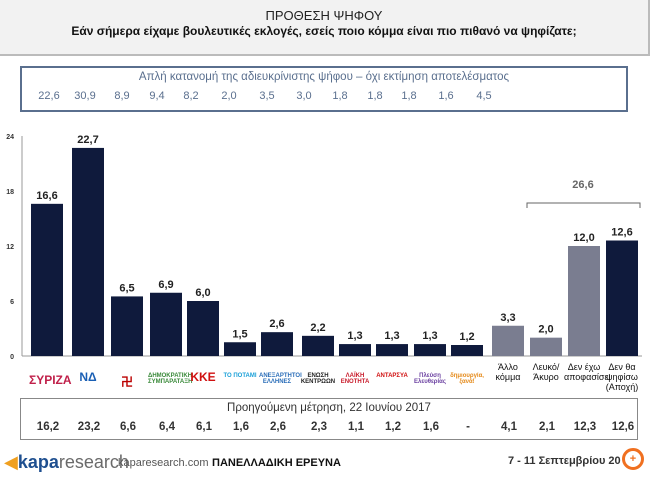  What do you see at coordinates (623, 427) in the screenshot?
I see `previous-value: 12,6` at bounding box center [623, 427].